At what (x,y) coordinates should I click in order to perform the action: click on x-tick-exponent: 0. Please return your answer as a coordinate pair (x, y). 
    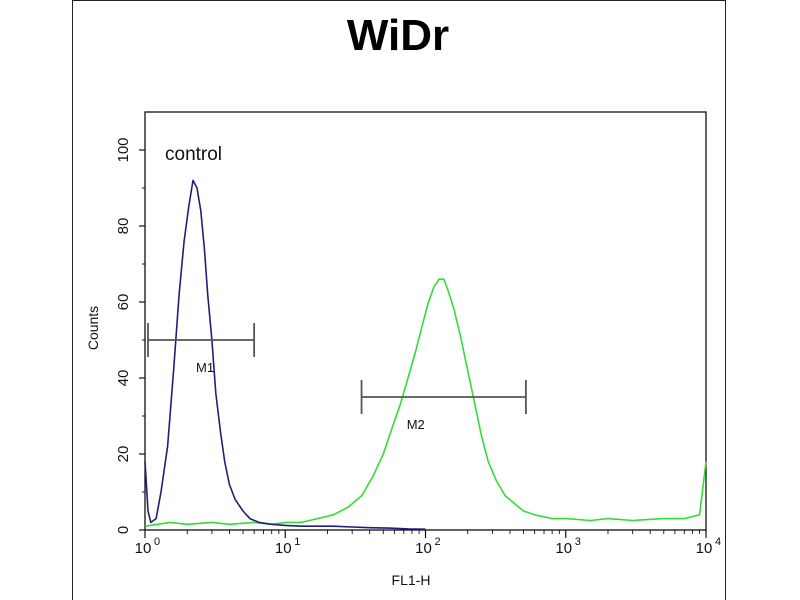
    Looking at the image, I should click on (157, 542).